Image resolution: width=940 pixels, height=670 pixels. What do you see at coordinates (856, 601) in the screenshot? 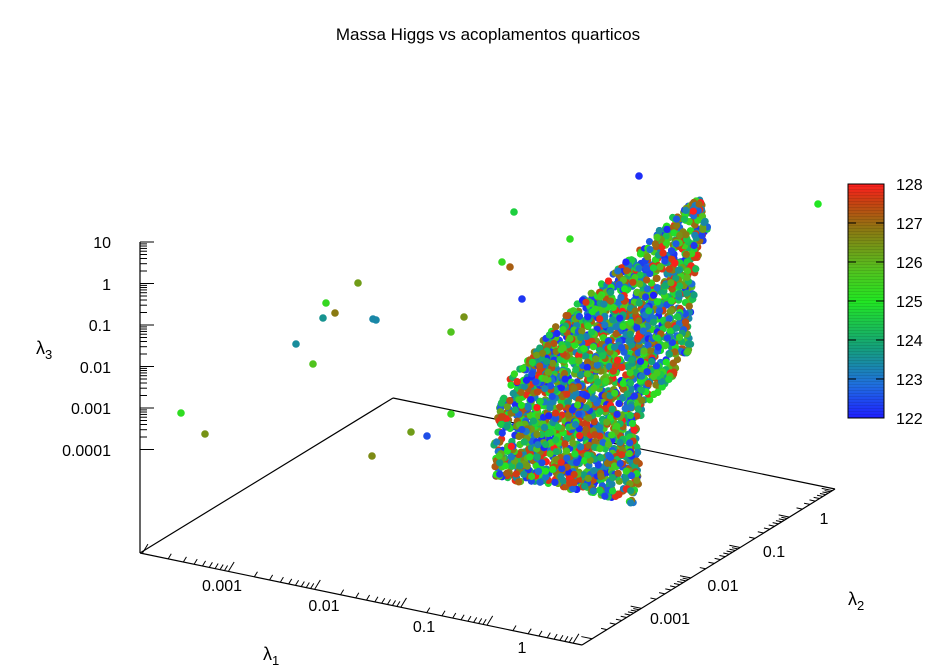
I see `y-axis-title: λ2` at bounding box center [856, 601].